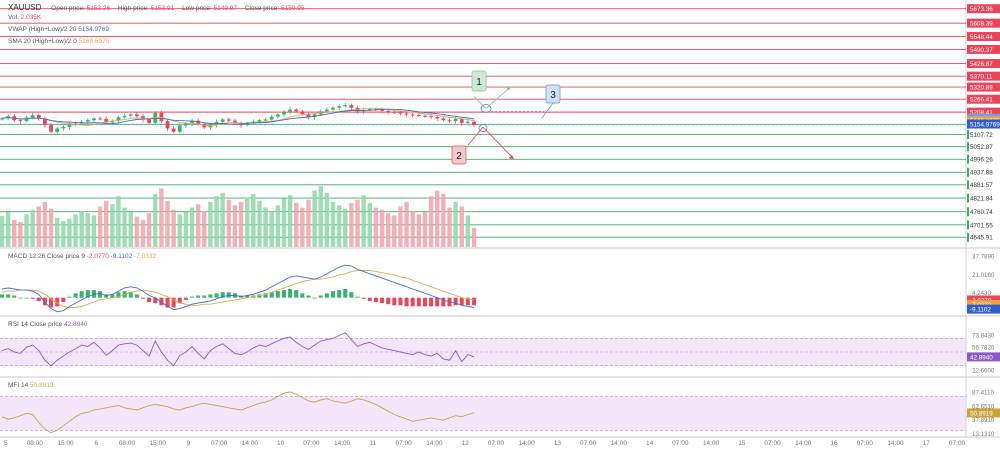 This screenshot has height=449, width=1000. What do you see at coordinates (479, 81) in the screenshot?
I see `annotation-1-box` at bounding box center [479, 81].